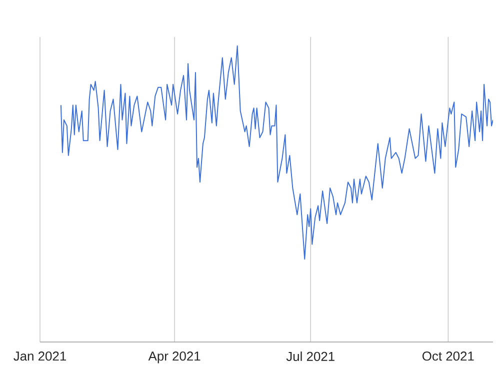  Describe the element at coordinates (310, 357) in the screenshot. I see `x-tick-label: Jul 2021` at that location.